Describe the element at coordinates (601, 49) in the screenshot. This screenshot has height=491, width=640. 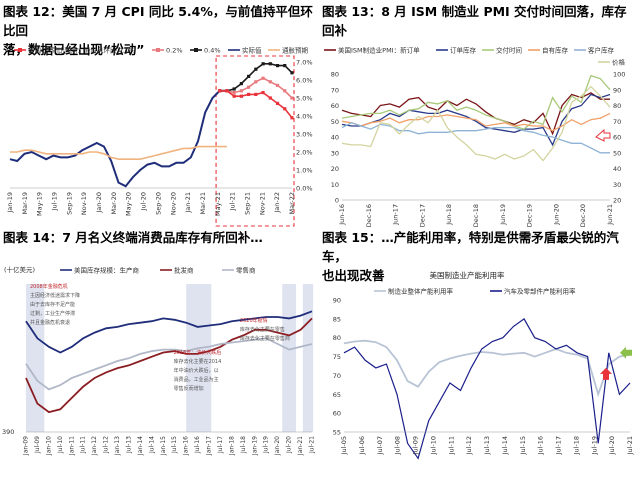
I see `legend-customer-inventory-label: 客户库存` at that location.